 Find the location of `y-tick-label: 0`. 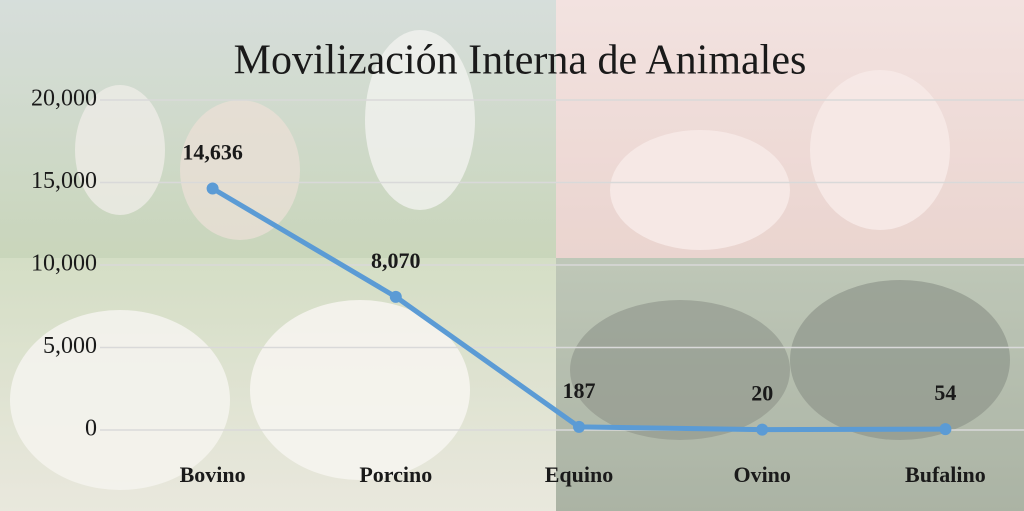

y-tick-label: 0 is located at coordinates (91, 429).